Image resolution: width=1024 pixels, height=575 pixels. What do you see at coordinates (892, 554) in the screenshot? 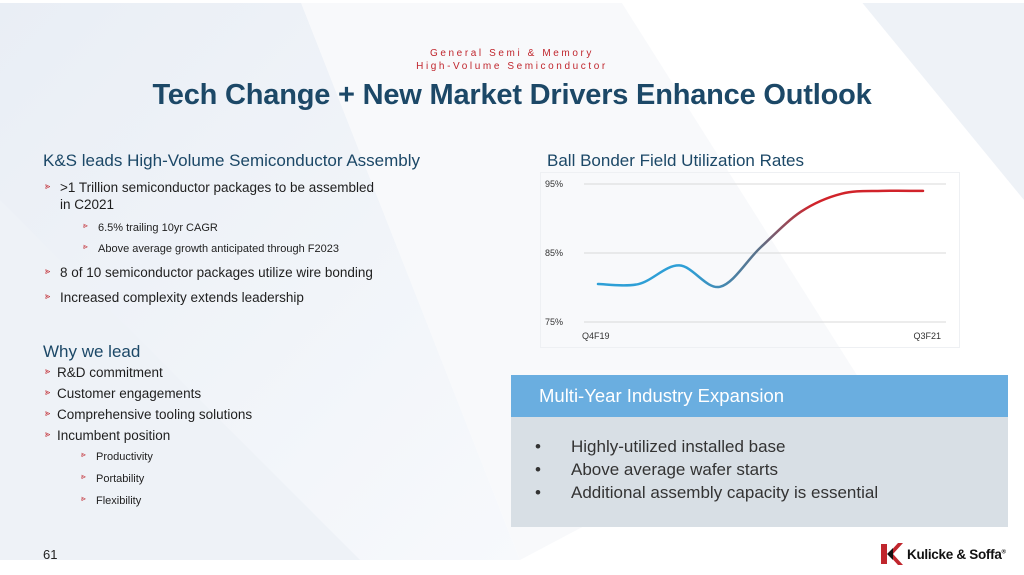
I see `ks-logo-icon` at bounding box center [892, 554].